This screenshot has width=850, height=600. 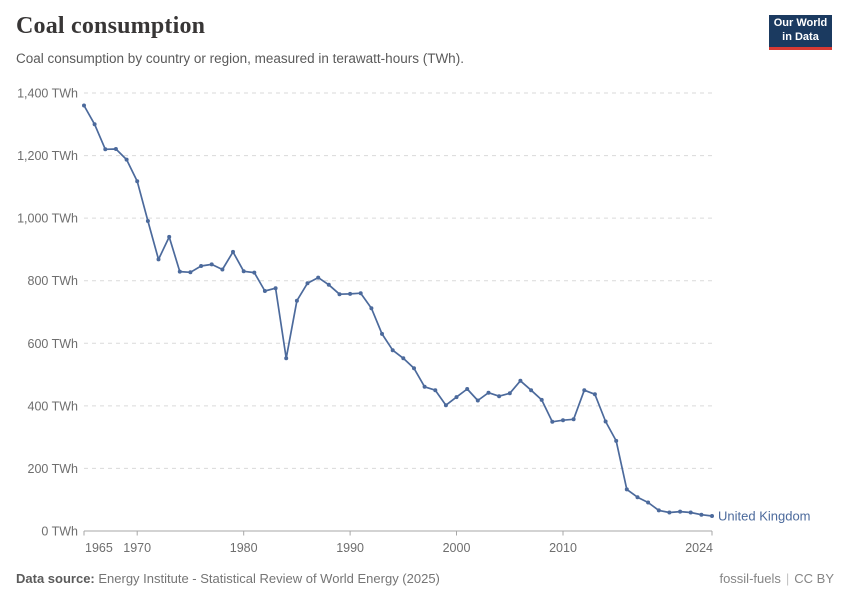 I want to click on y-tick-label: 1,000 TWh, so click(x=47, y=219).